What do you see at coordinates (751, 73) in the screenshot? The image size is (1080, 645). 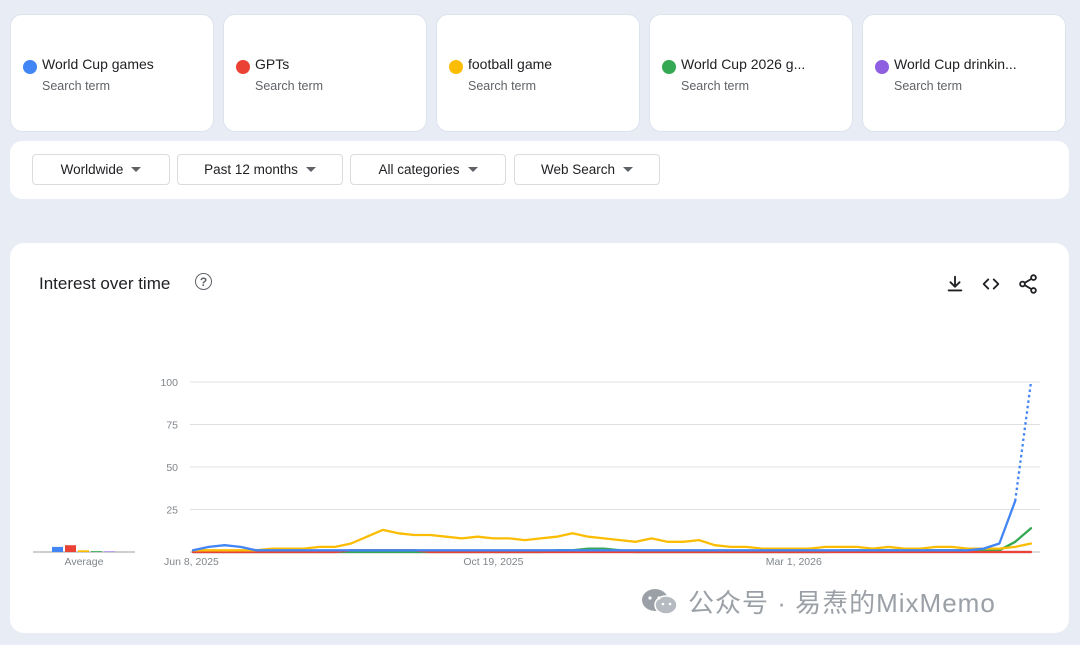 I see `term-card-4: World Cup 2026 g... Search term` at bounding box center [751, 73].